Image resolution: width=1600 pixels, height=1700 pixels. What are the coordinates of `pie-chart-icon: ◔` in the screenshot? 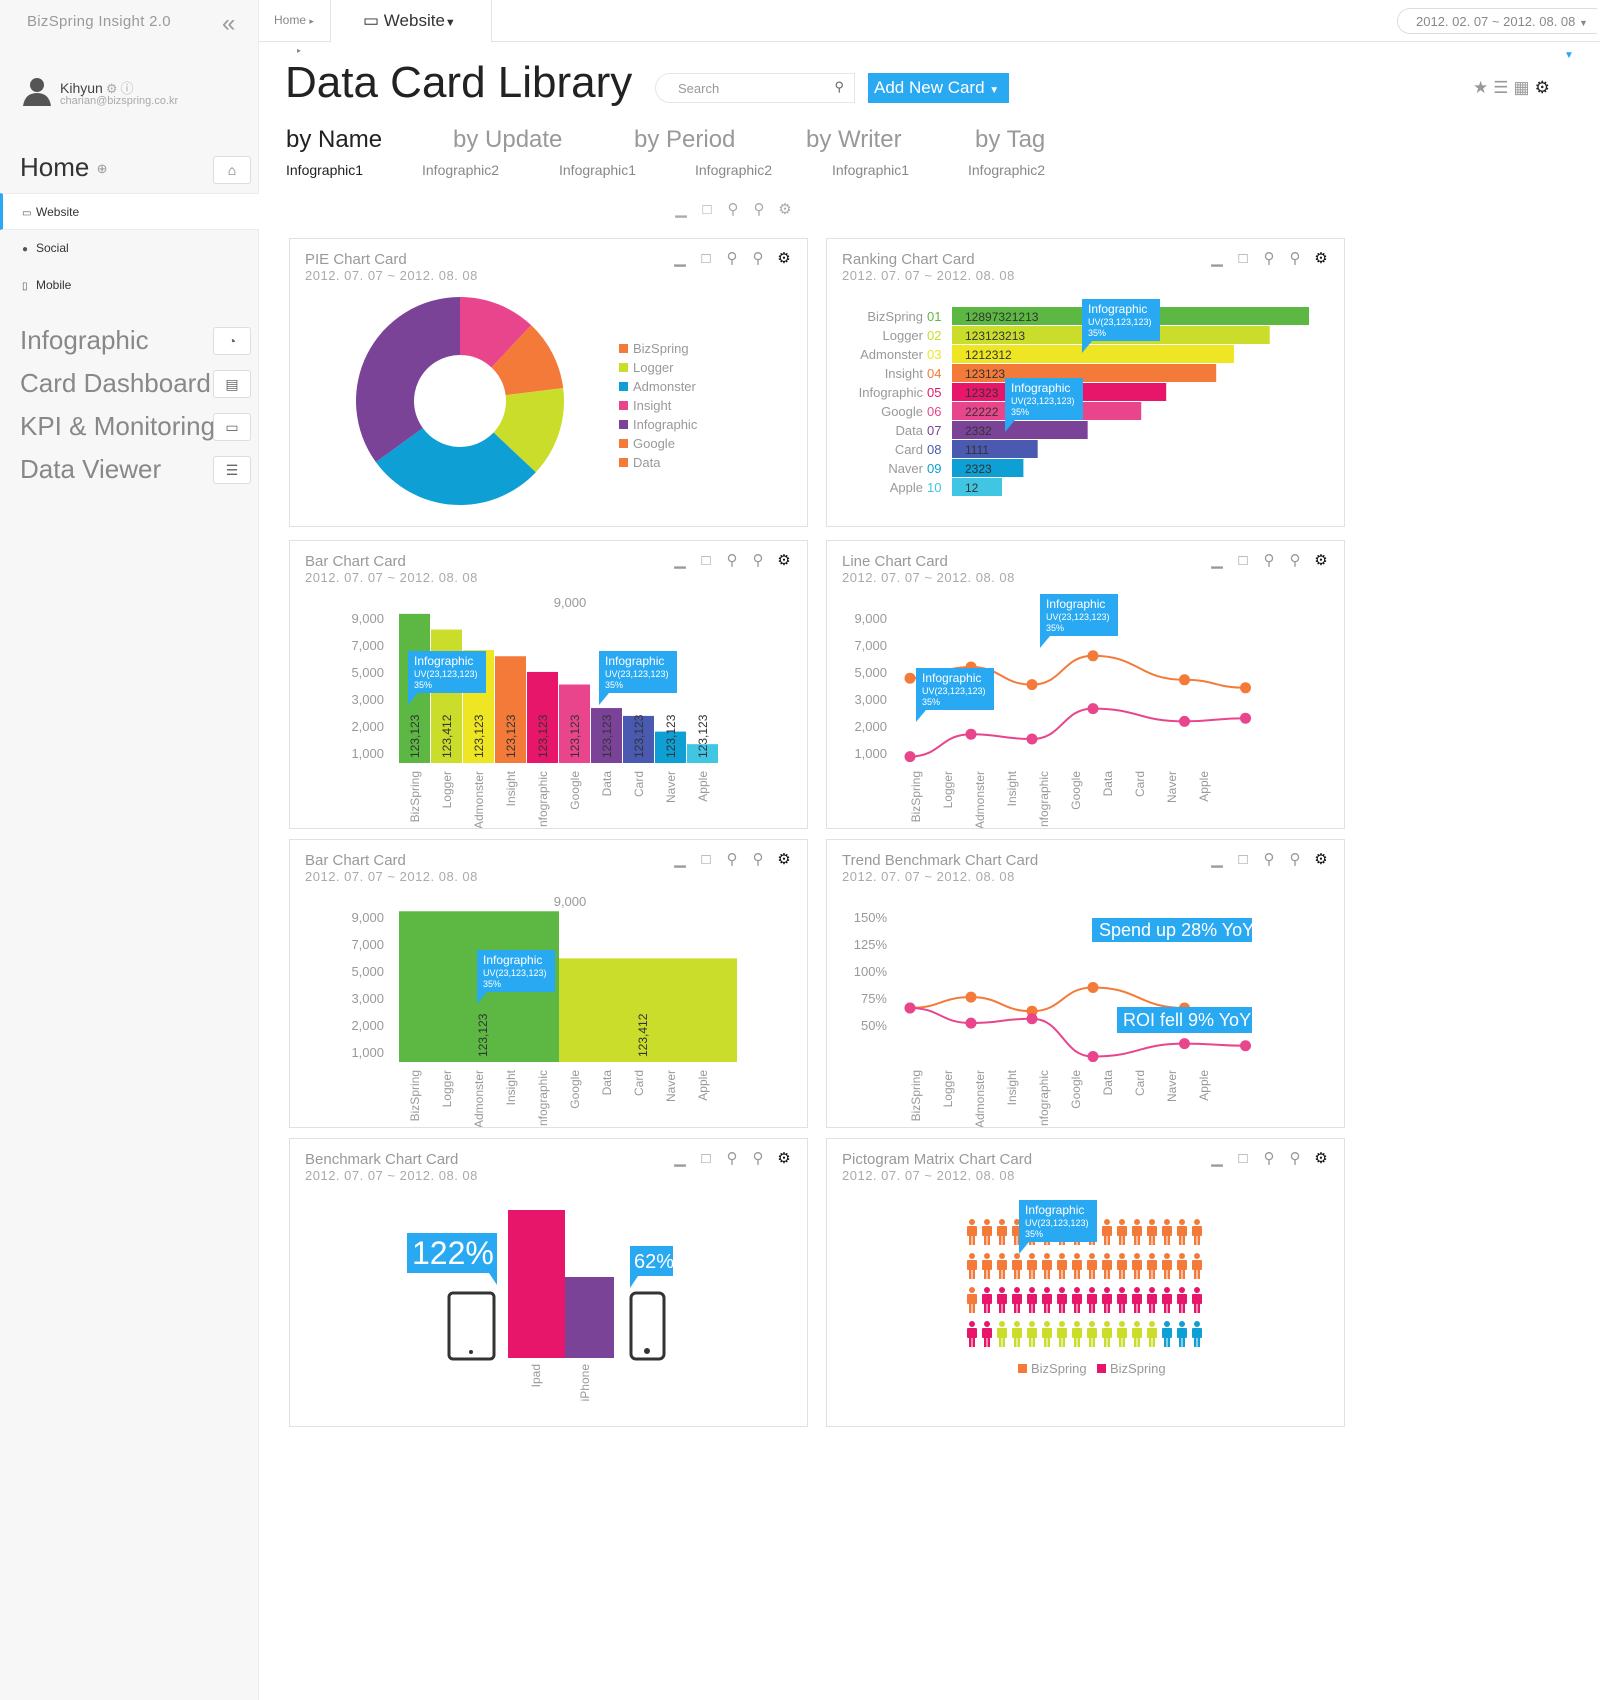 It's located at (232, 341).